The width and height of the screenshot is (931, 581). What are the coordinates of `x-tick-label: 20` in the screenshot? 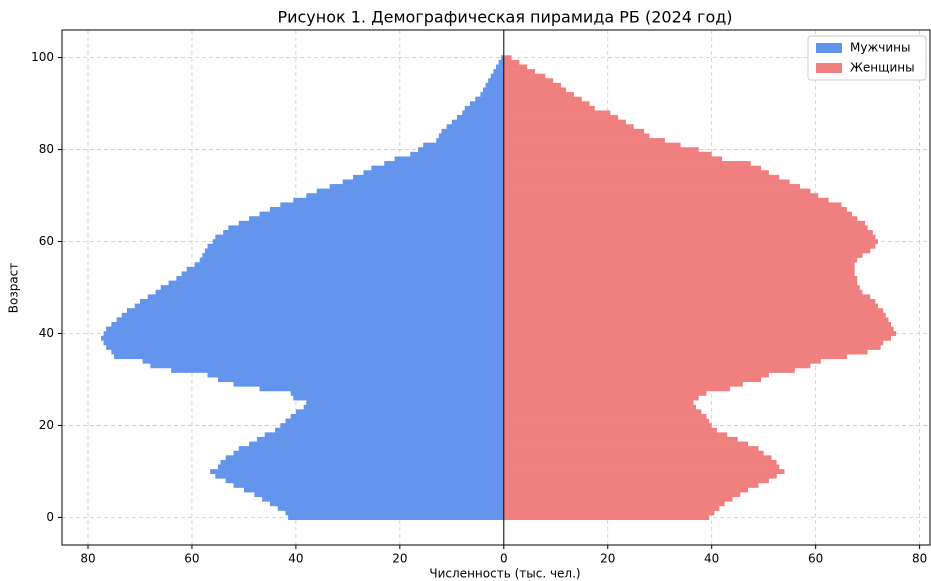 It's located at (607, 559).